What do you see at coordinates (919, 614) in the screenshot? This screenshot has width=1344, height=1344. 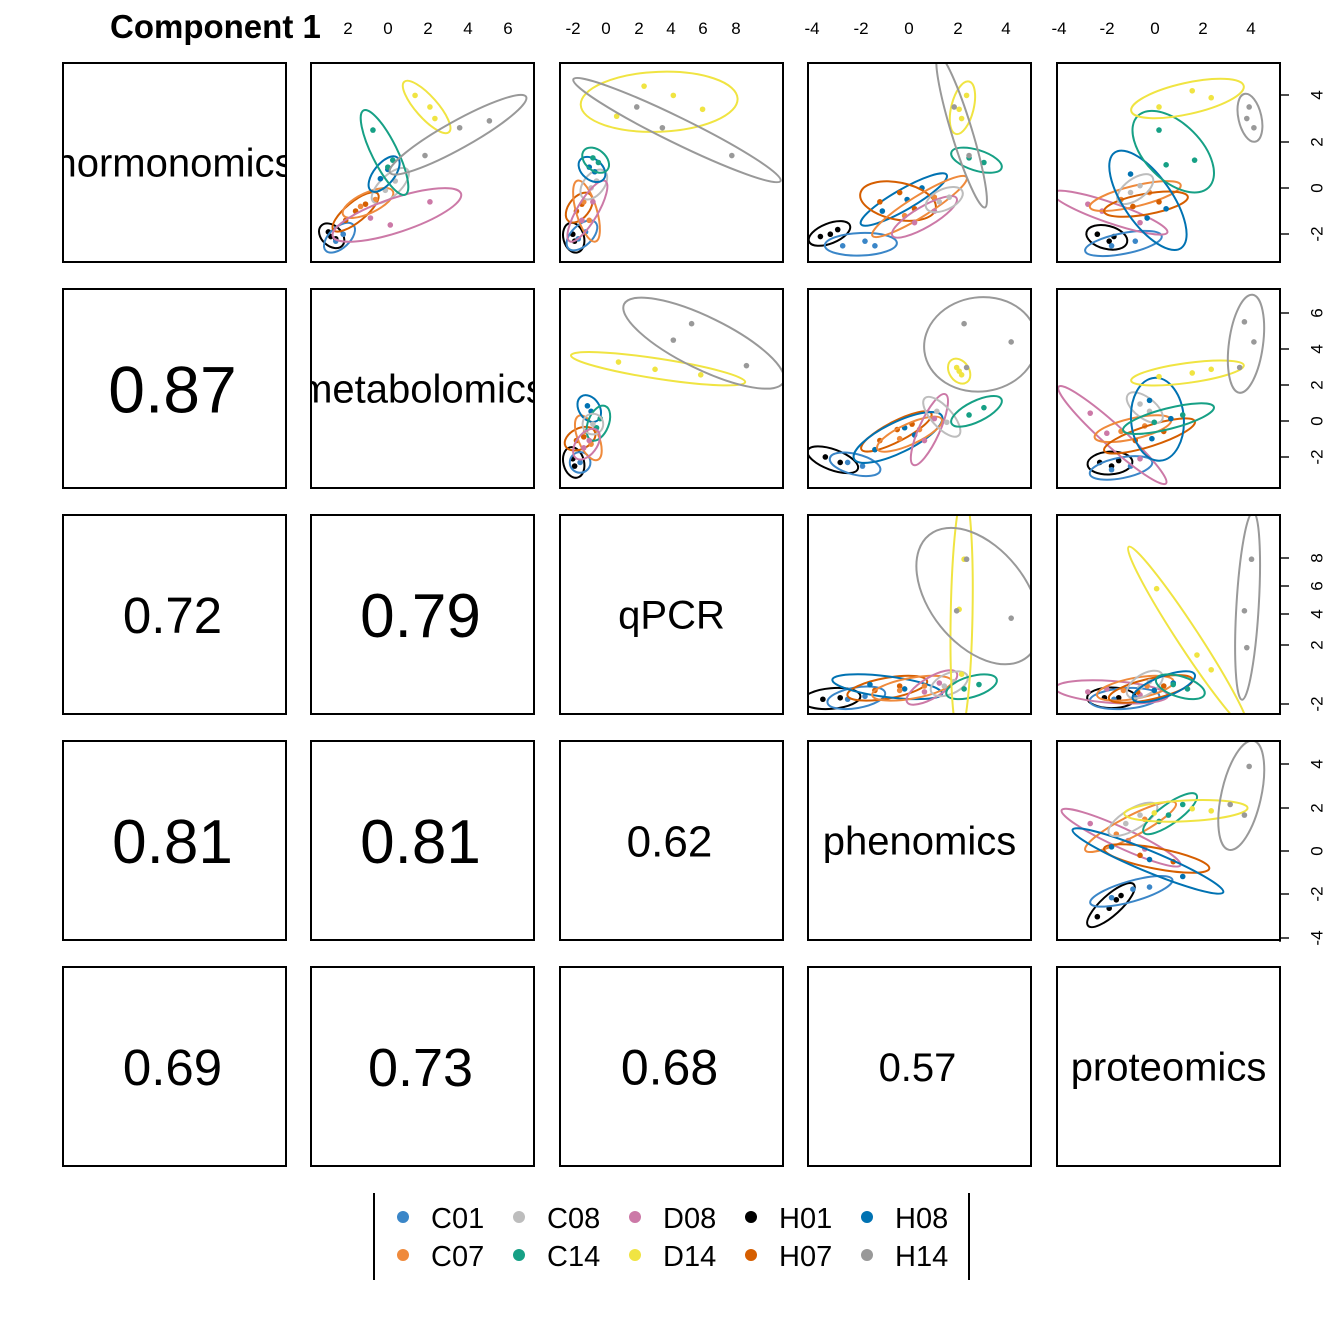 I see `scatter-panel-qpcr-vs-phenomics` at bounding box center [919, 614].